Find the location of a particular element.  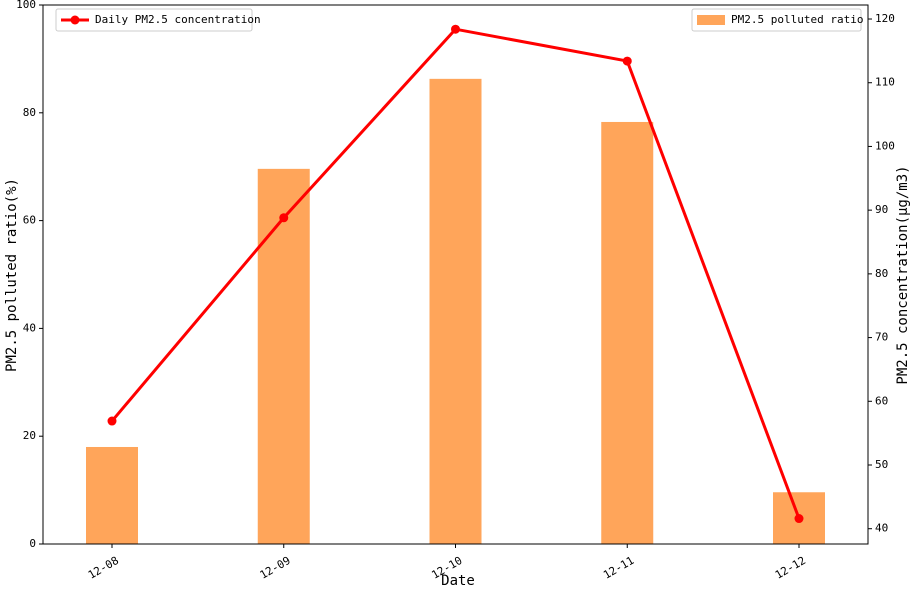

x-tick-label: 12-11 is located at coordinates (618, 568).